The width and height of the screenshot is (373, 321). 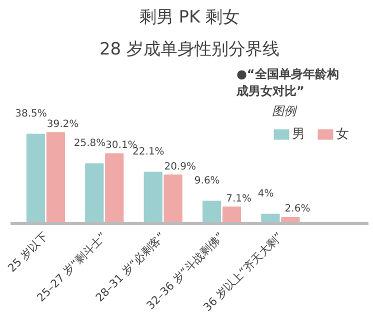 I want to click on data-label: 4%, so click(x=266, y=194).